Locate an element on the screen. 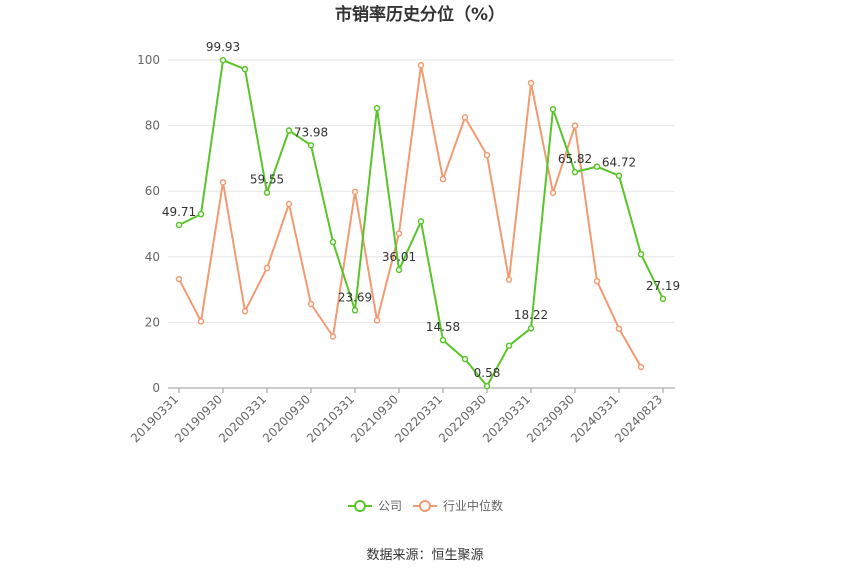 The width and height of the screenshot is (850, 575). data-label: 18.22 is located at coordinates (531, 315).